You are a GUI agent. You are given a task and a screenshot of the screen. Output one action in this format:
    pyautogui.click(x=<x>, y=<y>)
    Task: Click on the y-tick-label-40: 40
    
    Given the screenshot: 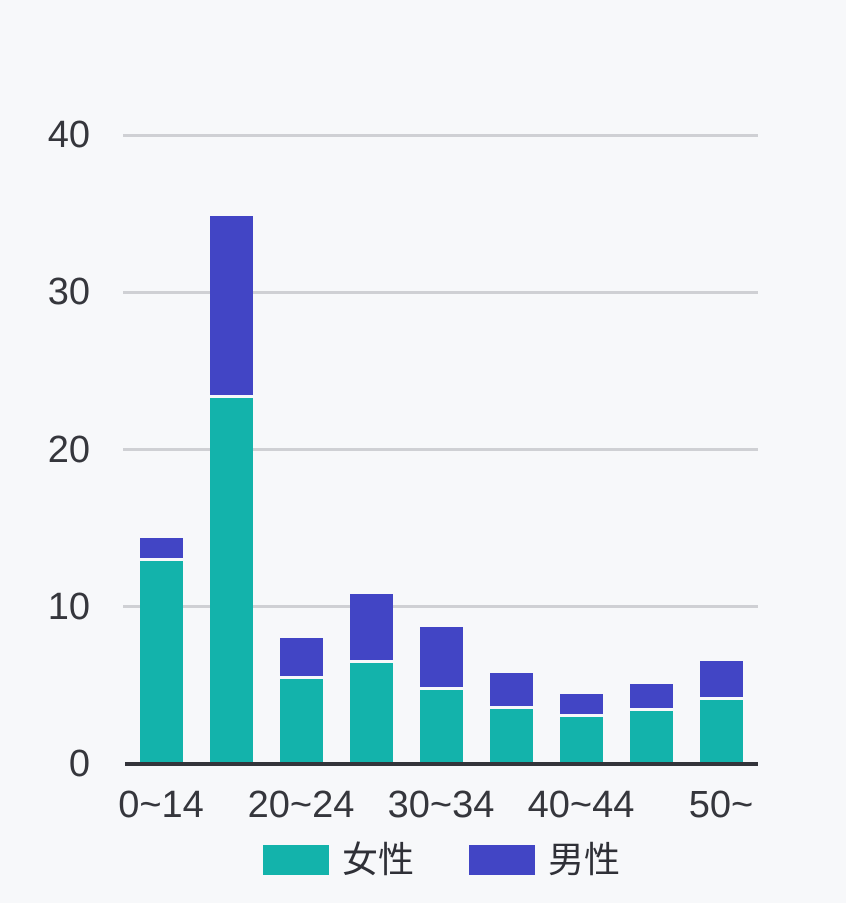 What is the action you would take?
    pyautogui.click(x=68, y=135)
    